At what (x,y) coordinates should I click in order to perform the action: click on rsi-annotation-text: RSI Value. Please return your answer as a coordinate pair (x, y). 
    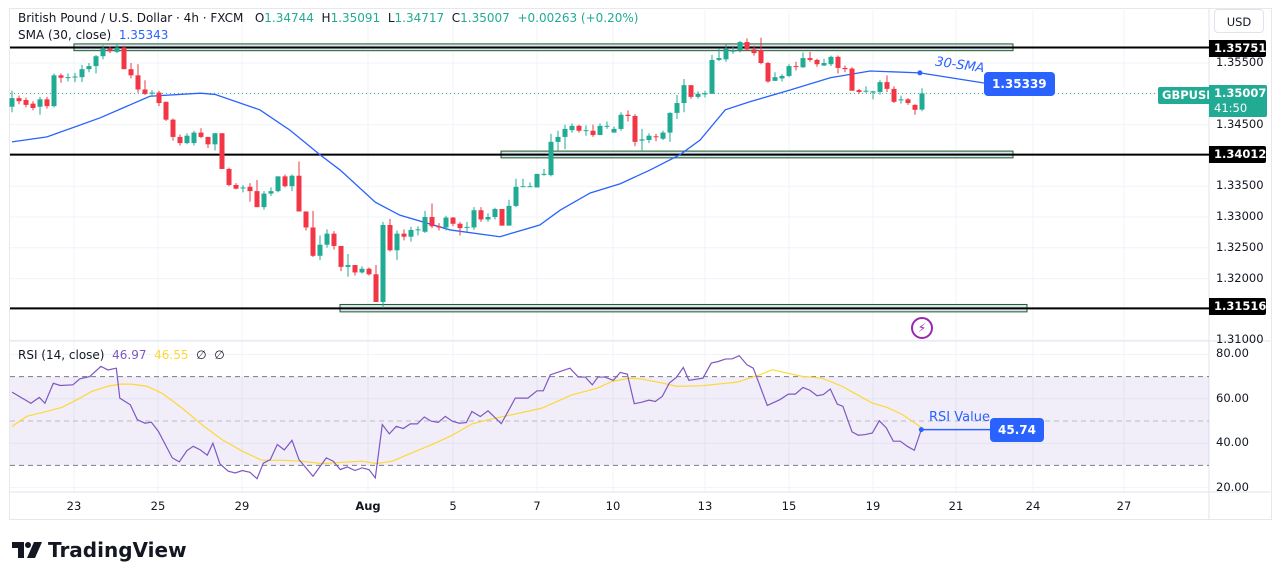
    Looking at the image, I should click on (959, 417).